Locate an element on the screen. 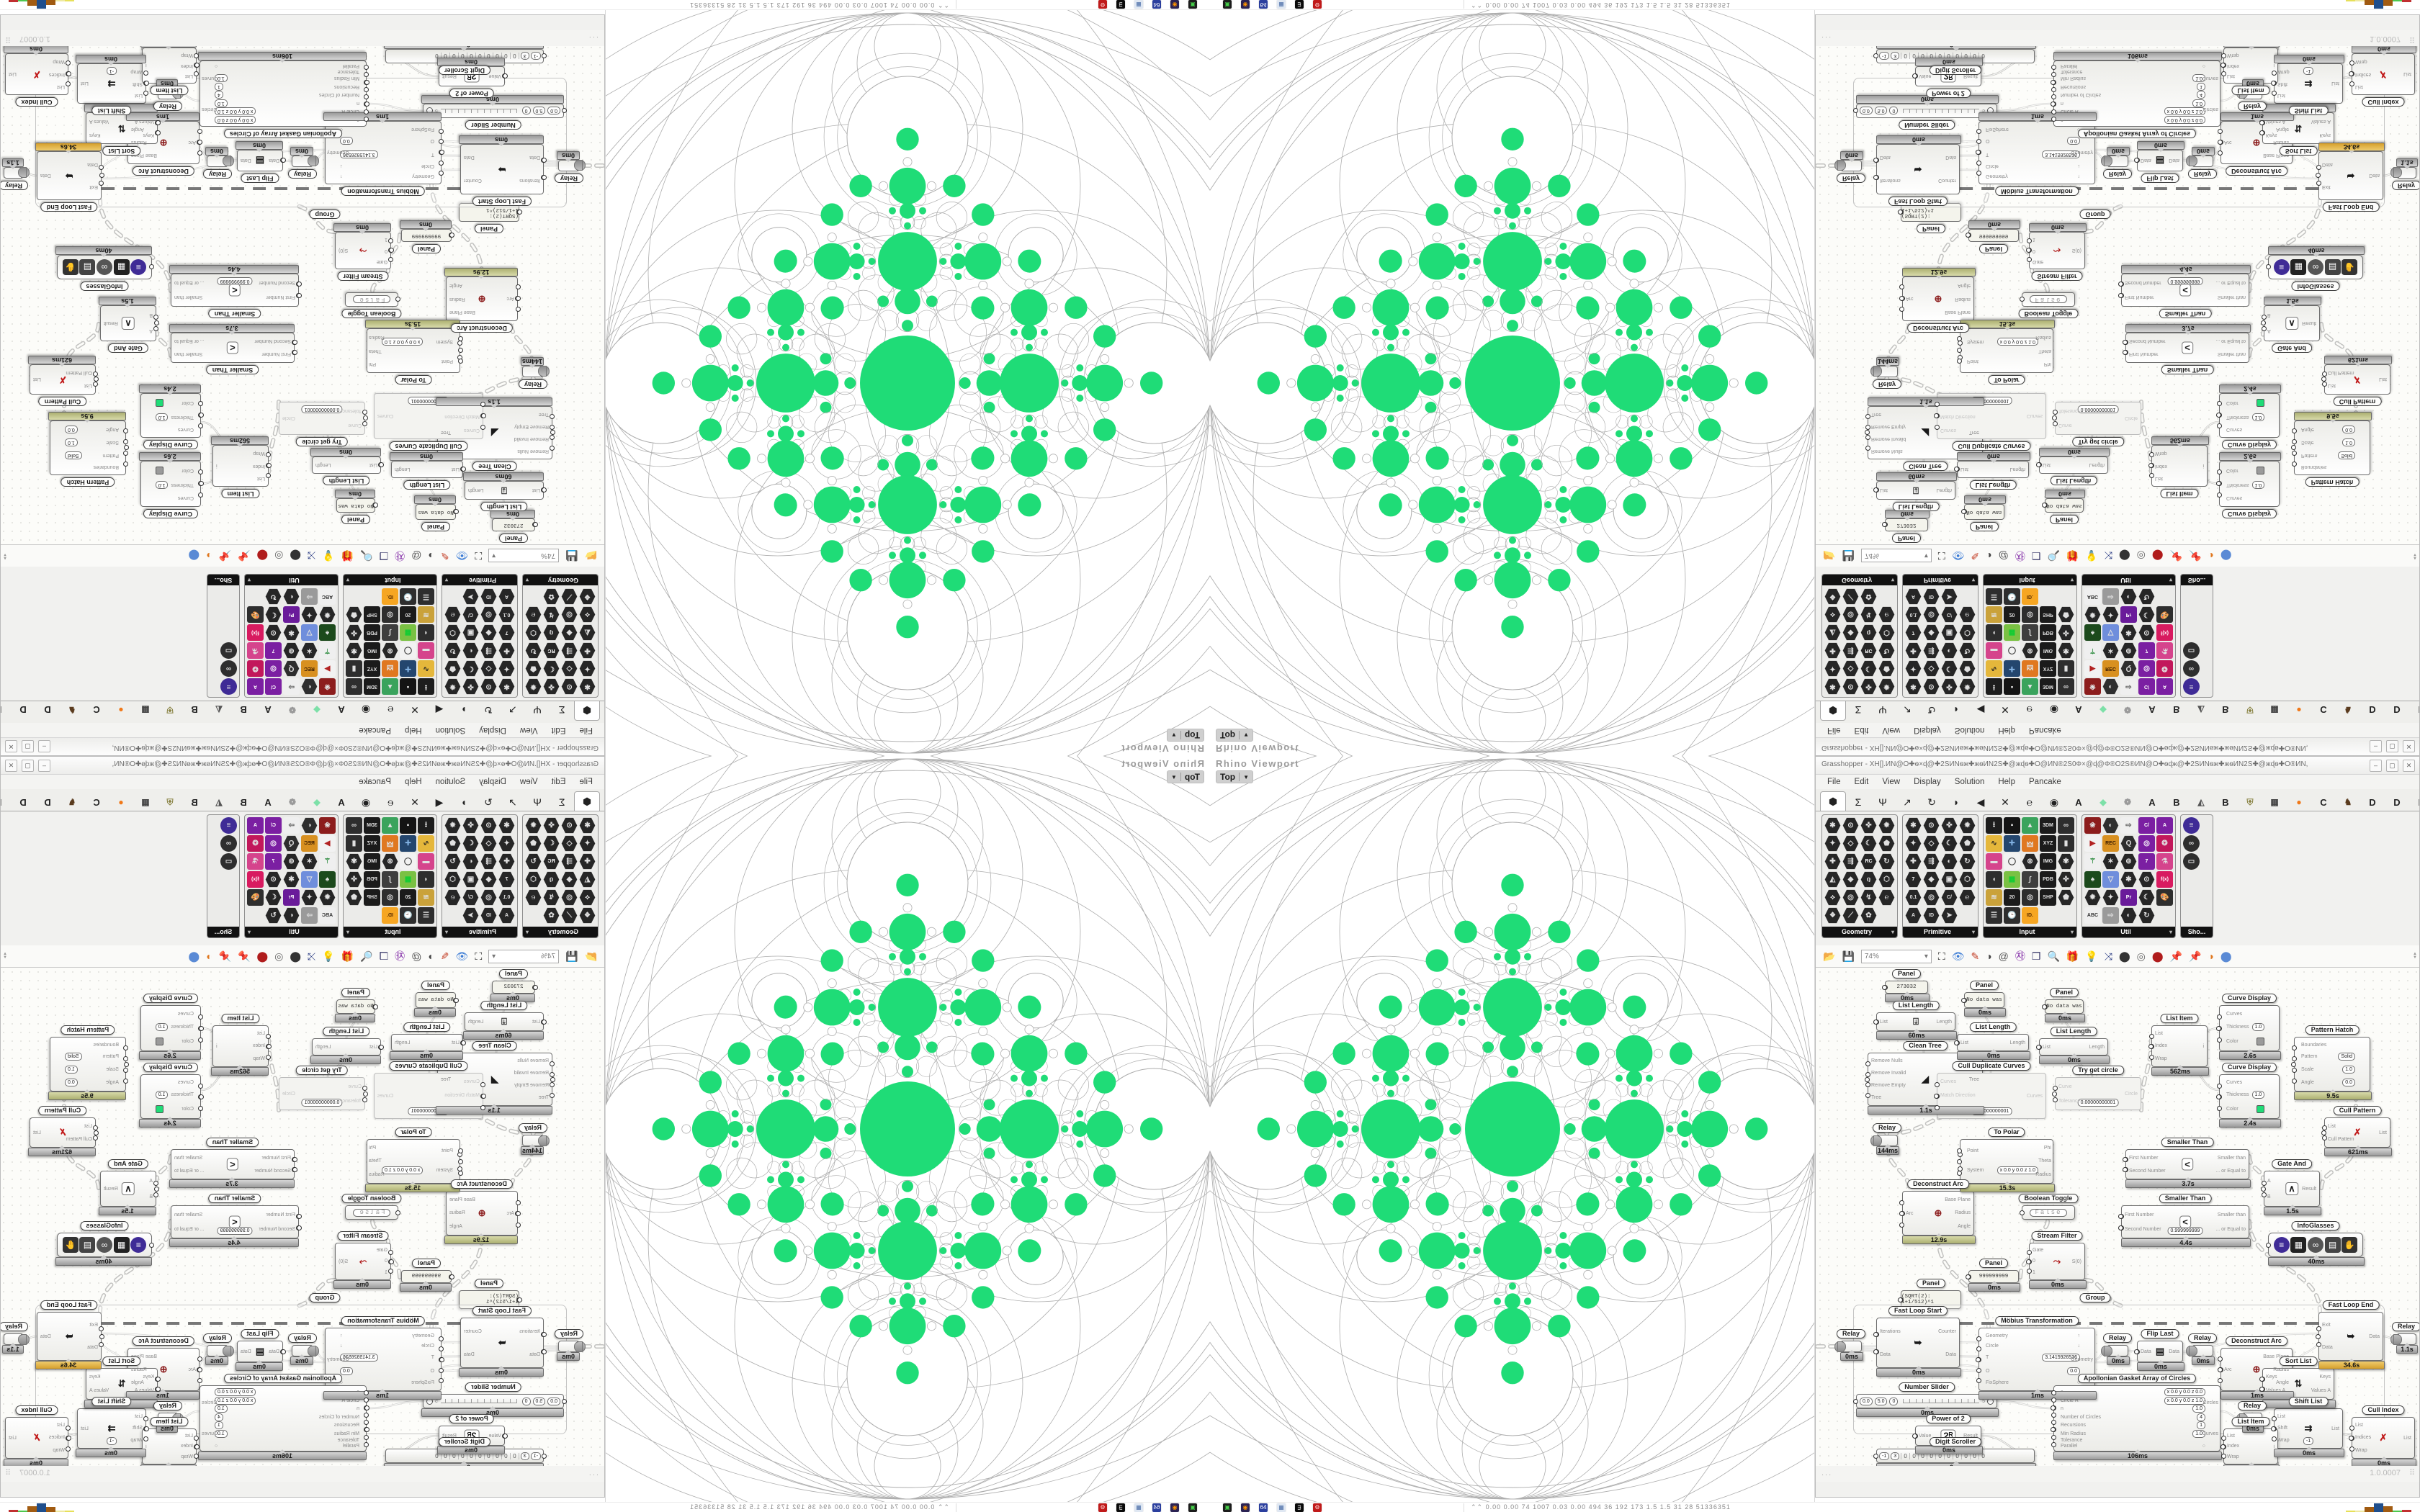  palette-icon: ✦ is located at coordinates (1833, 668).